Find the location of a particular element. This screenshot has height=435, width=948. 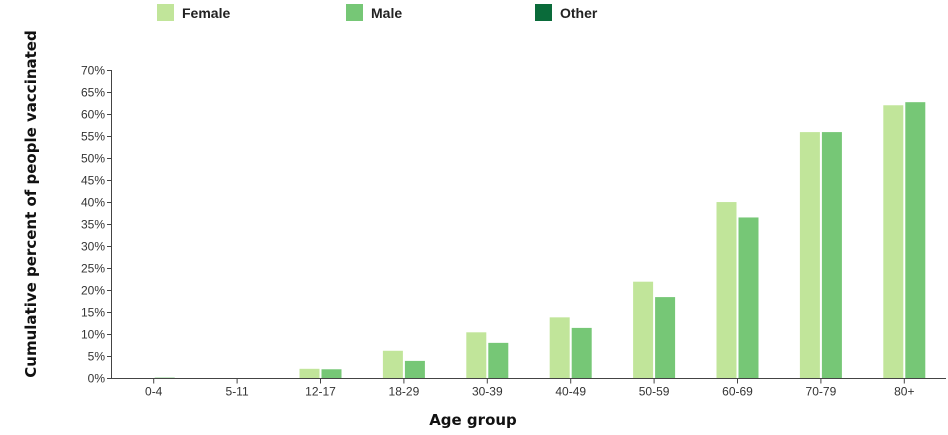

y-tick-label: 10% is located at coordinates (93, 335).